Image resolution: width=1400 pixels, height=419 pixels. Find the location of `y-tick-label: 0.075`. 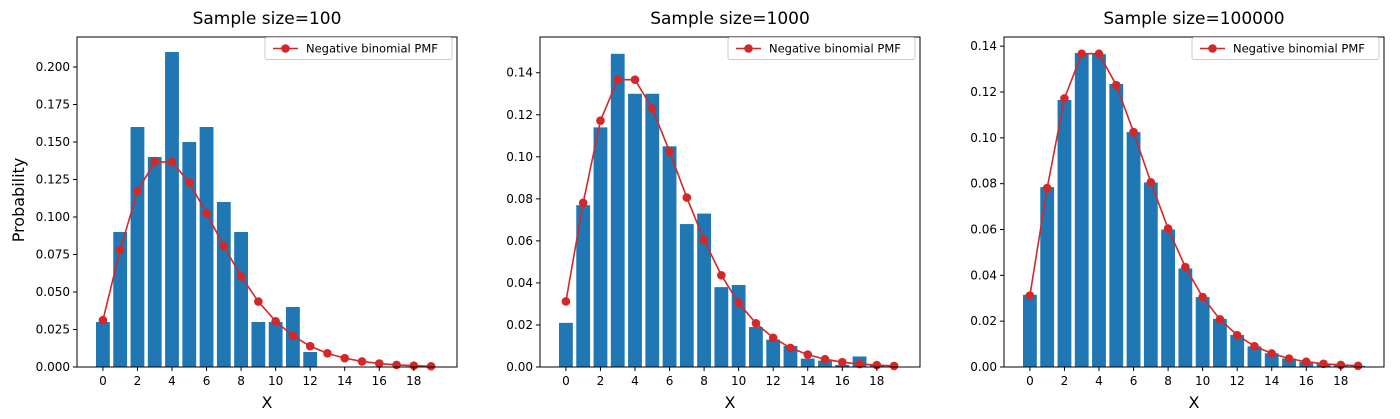

y-tick-label: 0.075 is located at coordinates (53, 255).